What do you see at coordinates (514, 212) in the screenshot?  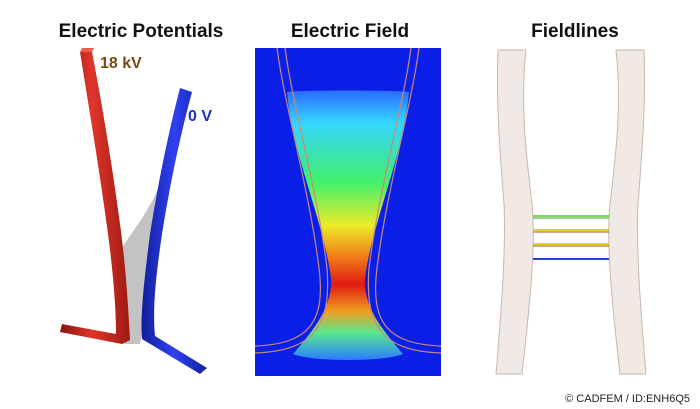 I see `left-conductor` at bounding box center [514, 212].